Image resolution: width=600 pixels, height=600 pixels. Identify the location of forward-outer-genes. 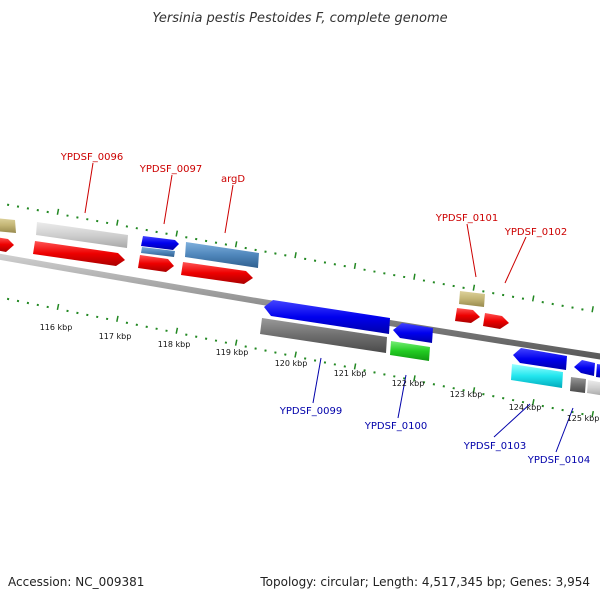
(242, 262).